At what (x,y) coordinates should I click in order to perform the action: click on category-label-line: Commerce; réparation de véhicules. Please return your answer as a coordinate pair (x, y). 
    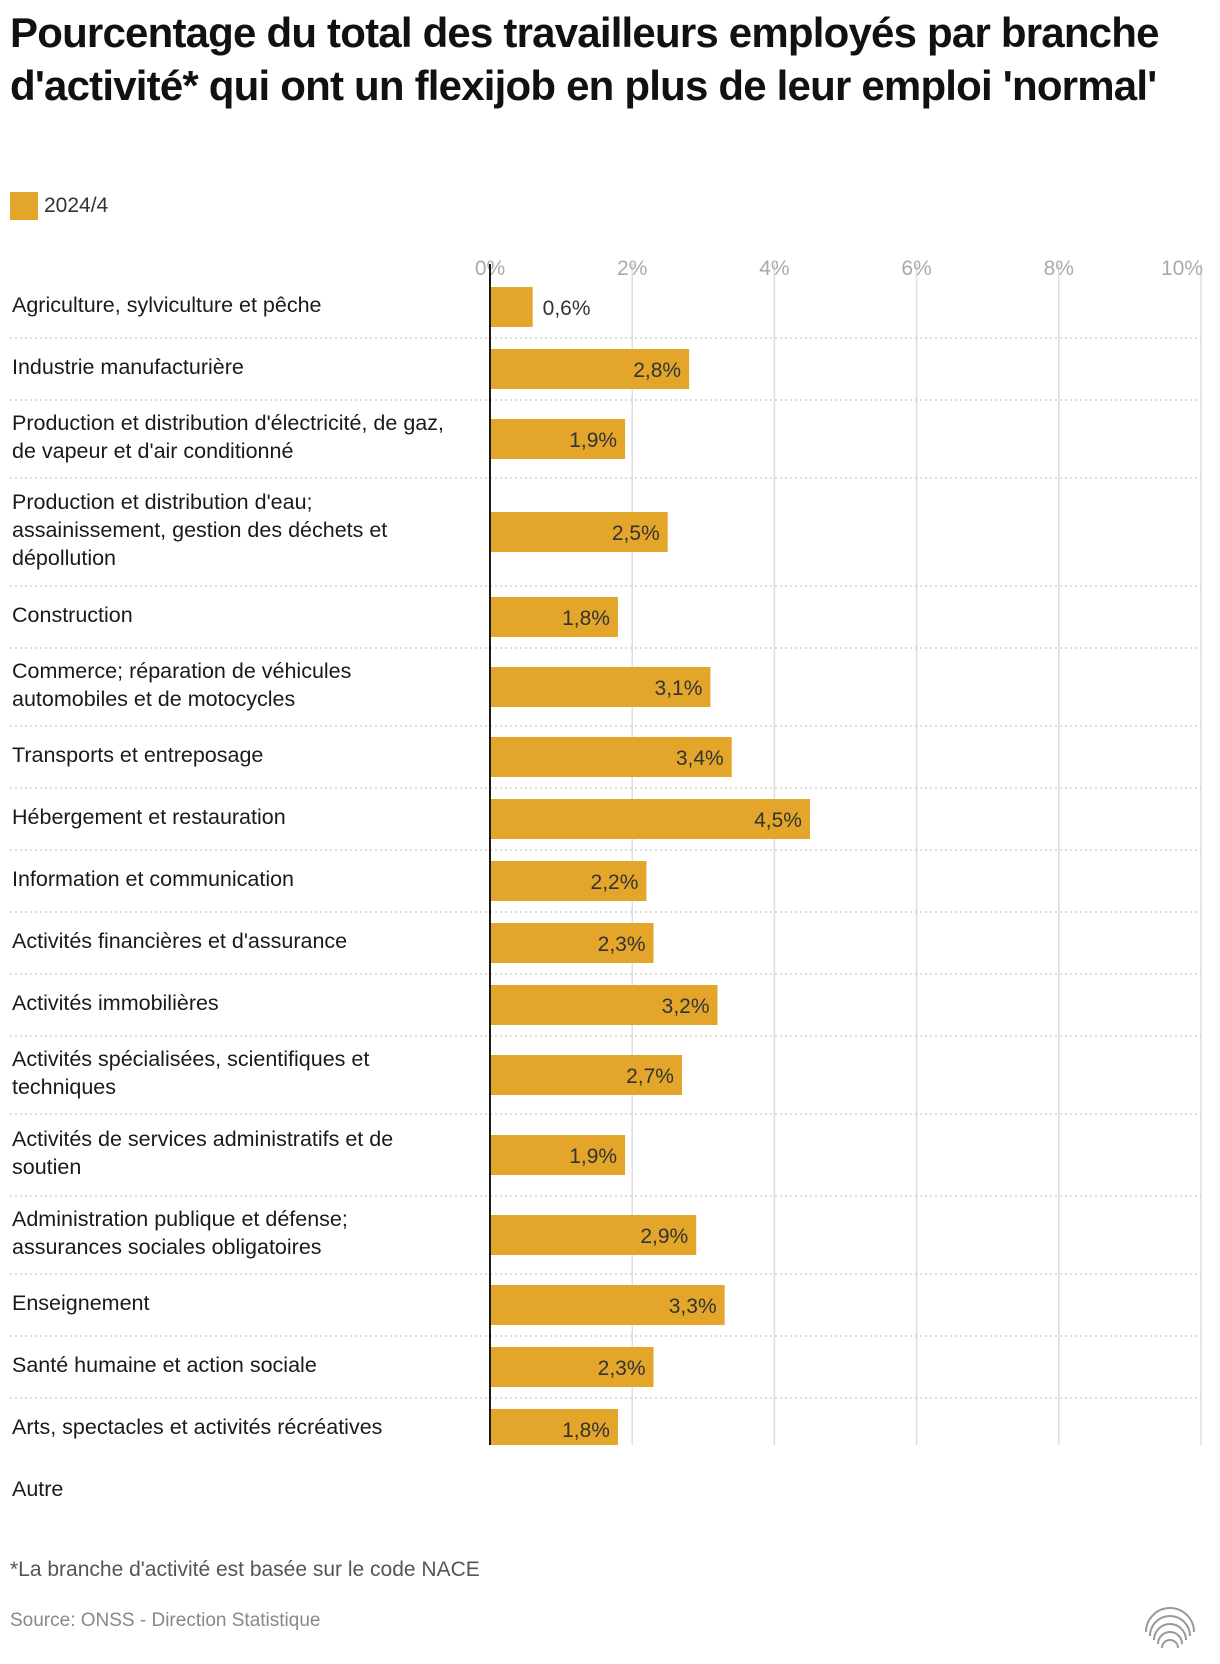
    Looking at the image, I should click on (182, 671).